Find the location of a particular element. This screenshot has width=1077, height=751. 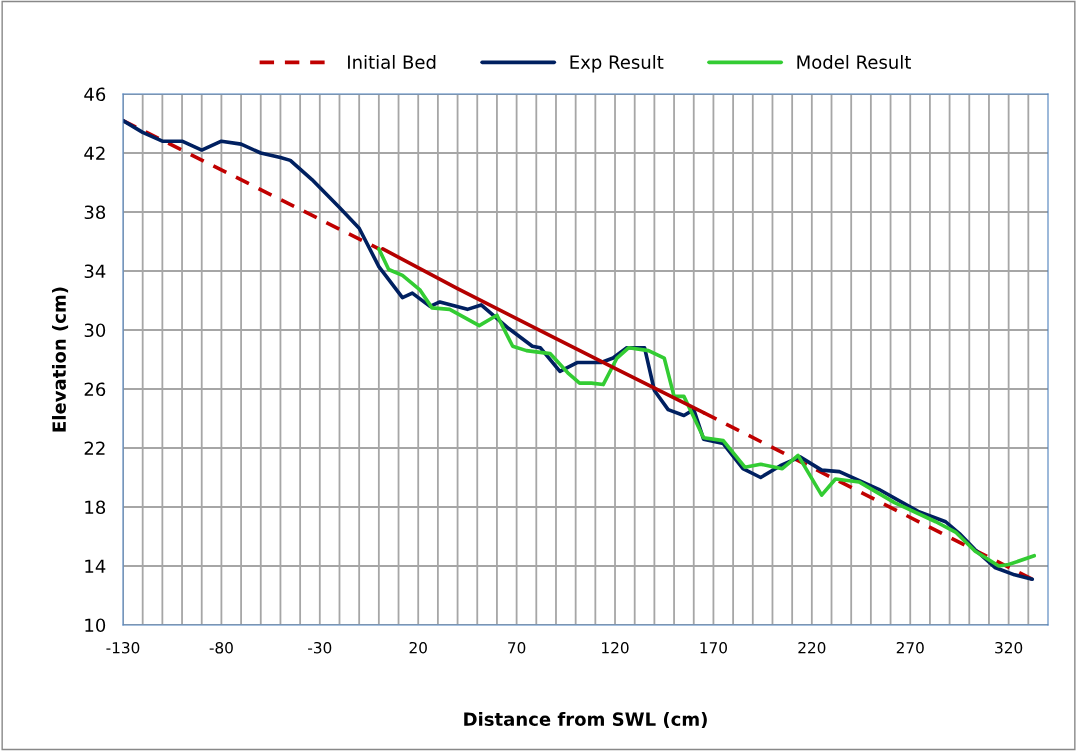

x-tick-label: 320 is located at coordinates (1009, 647).